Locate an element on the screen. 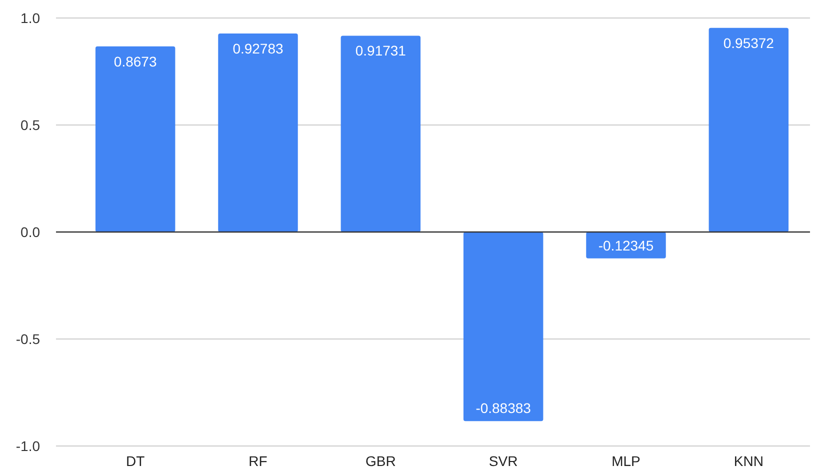 This screenshot has width=818, height=474. x-tick-label: KNN is located at coordinates (749, 461).